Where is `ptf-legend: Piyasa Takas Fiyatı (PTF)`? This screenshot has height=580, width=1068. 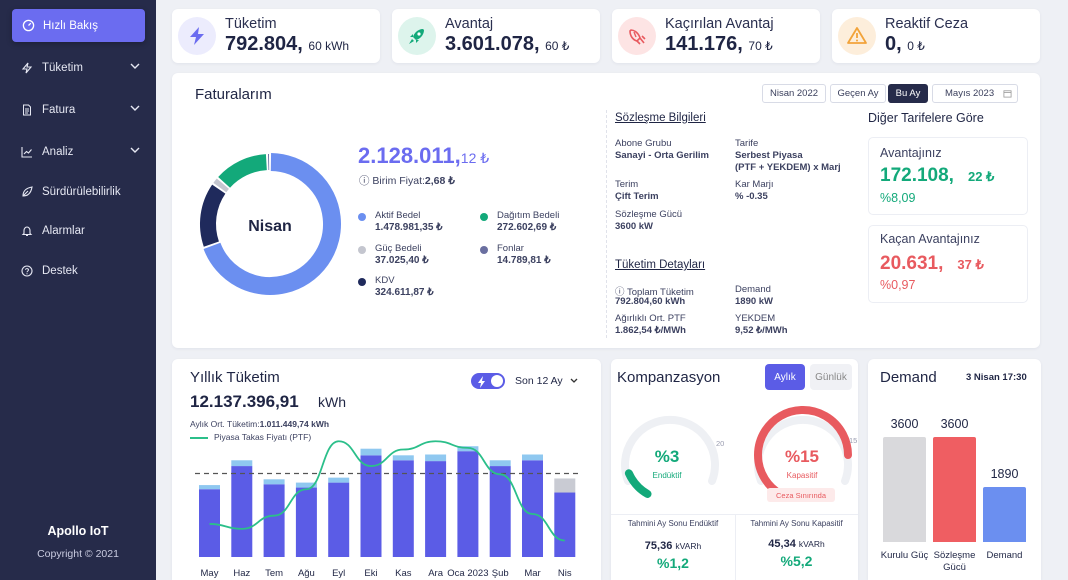 ptf-legend: Piyasa Takas Fiyatı (PTF) is located at coordinates (250, 437).